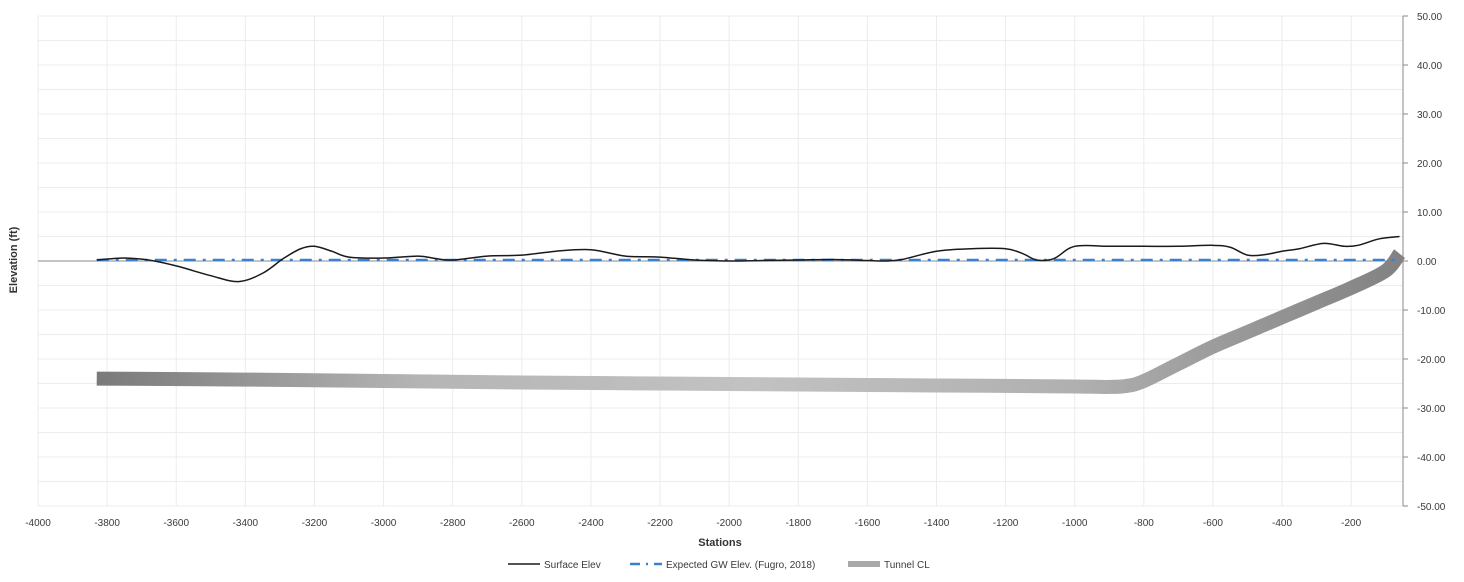  Describe the element at coordinates (719, 543) in the screenshot. I see `x-axis-title: Stations` at that location.